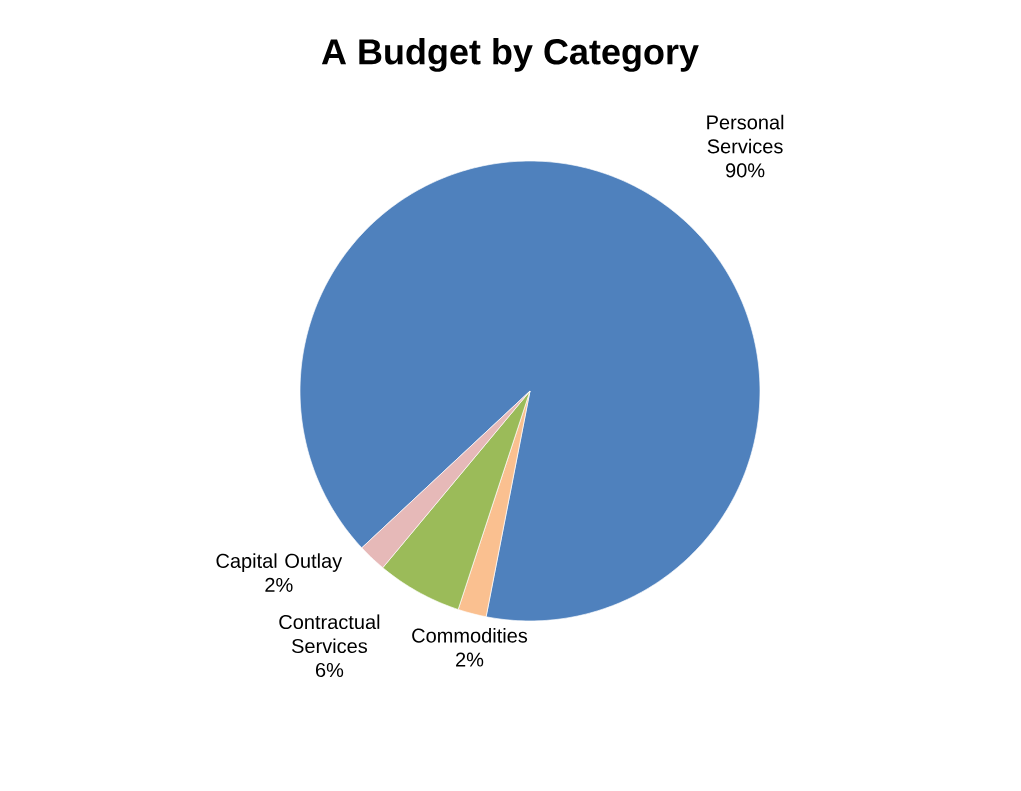 This screenshot has height=791, width=1021. Describe the element at coordinates (330, 670) in the screenshot. I see `data-label: 6%` at that location.